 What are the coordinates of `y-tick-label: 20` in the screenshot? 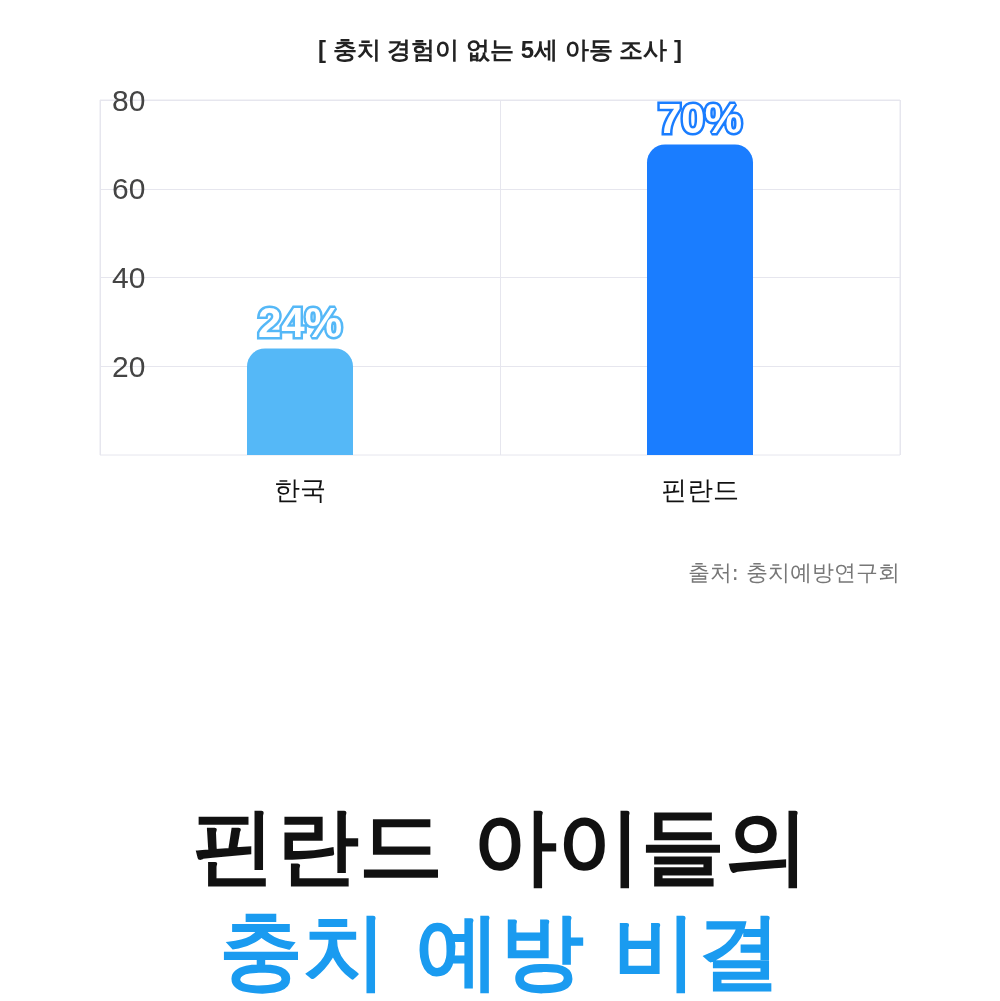 It's located at (129, 366).